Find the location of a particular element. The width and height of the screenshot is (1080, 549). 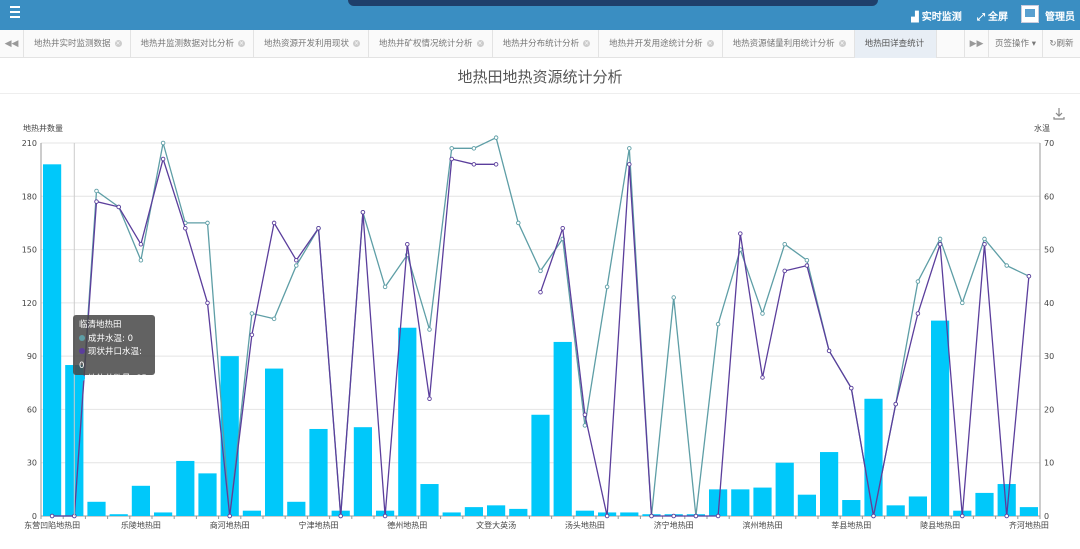

avatar is located at coordinates (1030, 14).